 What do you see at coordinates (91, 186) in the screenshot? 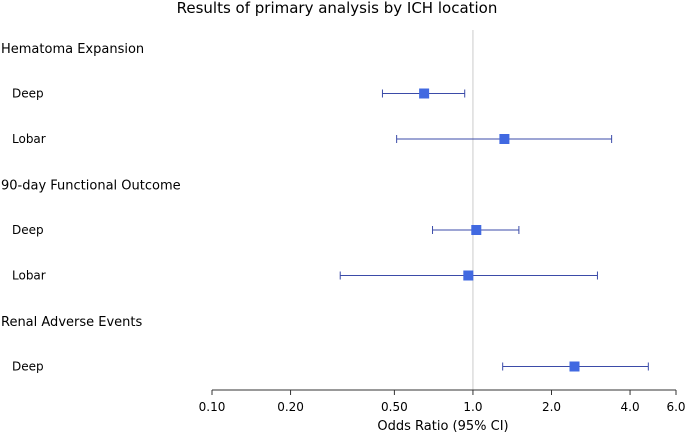
I see `group-label: 90-day Functional Outcome` at bounding box center [91, 186].